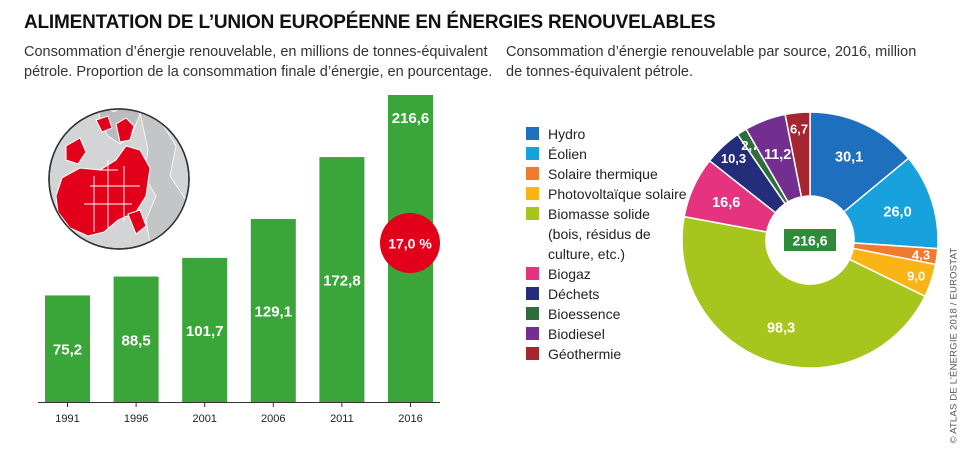 This screenshot has height=450, width=980. I want to click on slice-value-label: 16,6, so click(726, 203).